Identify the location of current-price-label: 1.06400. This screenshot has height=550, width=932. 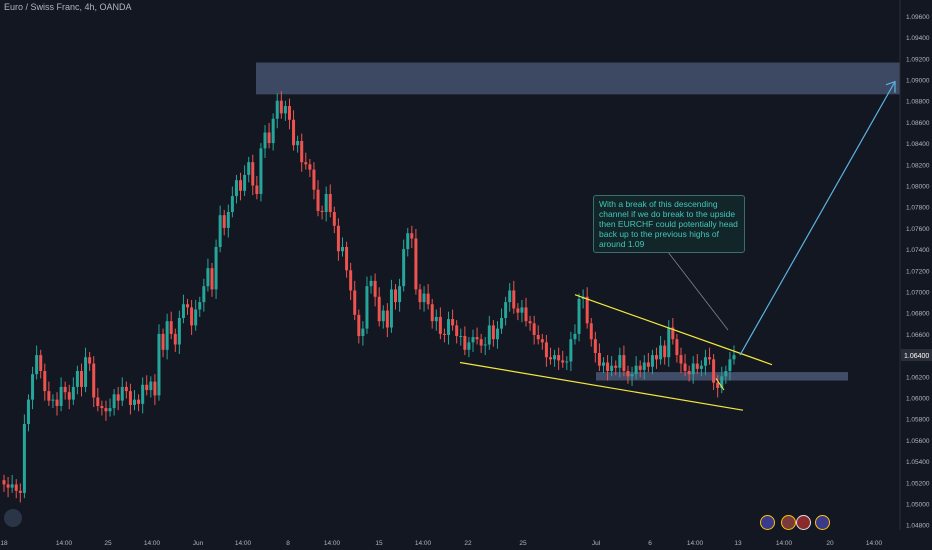
(916, 356).